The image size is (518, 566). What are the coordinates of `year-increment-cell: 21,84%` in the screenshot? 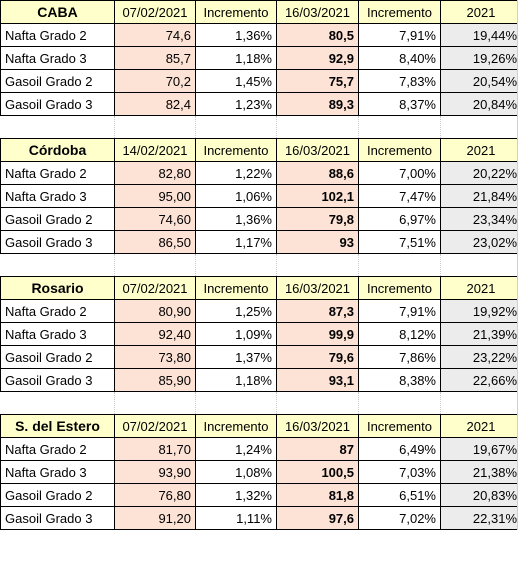 It's located at (479, 196).